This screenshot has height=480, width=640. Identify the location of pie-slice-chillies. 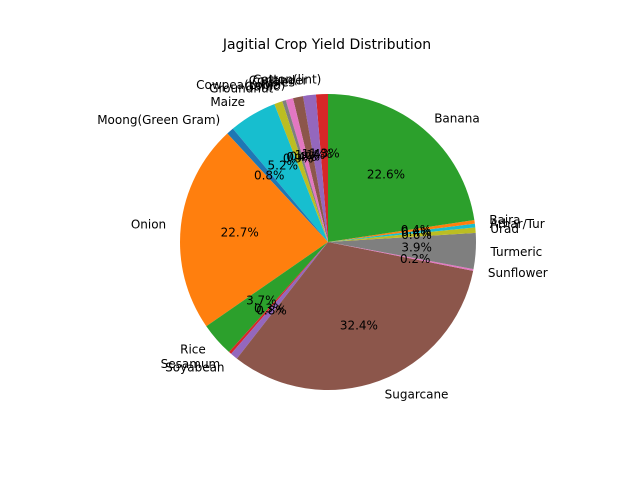
(310, 169).